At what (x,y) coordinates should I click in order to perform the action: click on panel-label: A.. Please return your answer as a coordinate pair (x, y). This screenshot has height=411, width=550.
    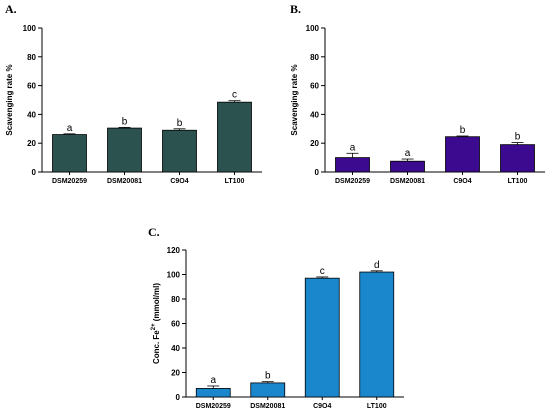
    Looking at the image, I should click on (11, 9).